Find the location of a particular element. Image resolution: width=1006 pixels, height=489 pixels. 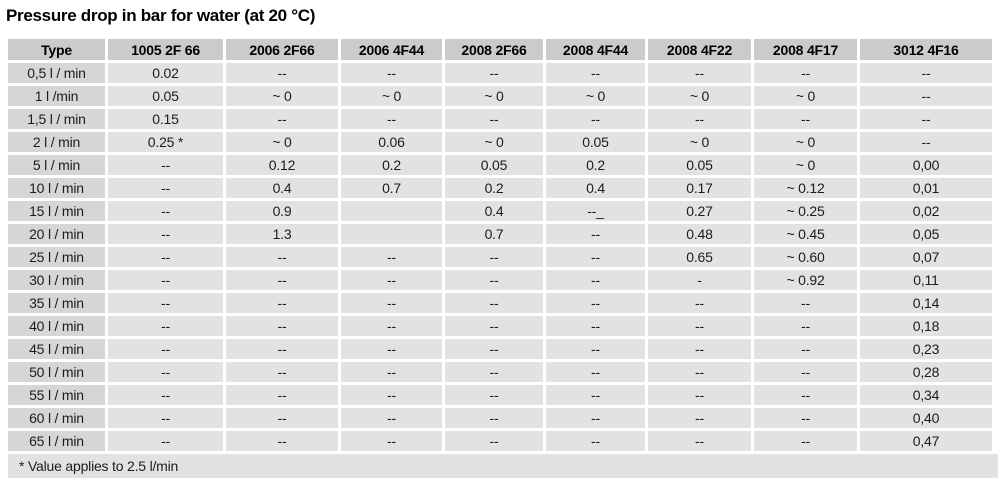

table-cell: ~ 0.92 is located at coordinates (805, 280).